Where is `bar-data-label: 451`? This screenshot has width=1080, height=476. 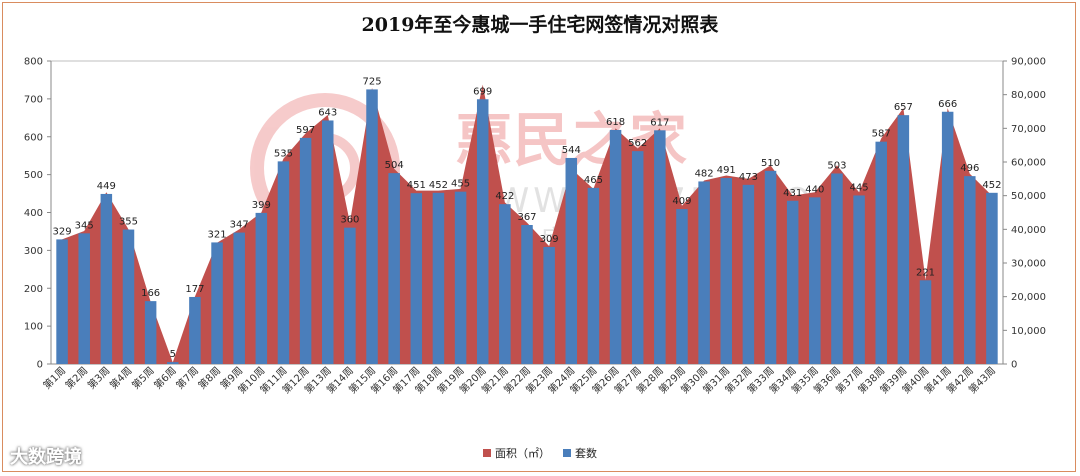
bar-data-label: 451 is located at coordinates (416, 185).